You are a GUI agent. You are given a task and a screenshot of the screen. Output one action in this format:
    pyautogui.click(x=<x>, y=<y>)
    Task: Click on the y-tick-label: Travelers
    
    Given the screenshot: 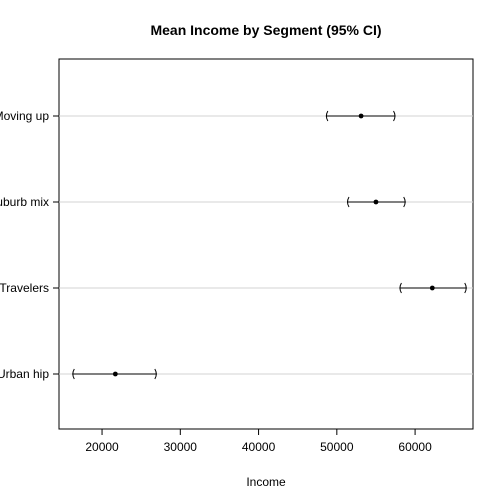 What is the action you would take?
    pyautogui.click(x=24, y=288)
    